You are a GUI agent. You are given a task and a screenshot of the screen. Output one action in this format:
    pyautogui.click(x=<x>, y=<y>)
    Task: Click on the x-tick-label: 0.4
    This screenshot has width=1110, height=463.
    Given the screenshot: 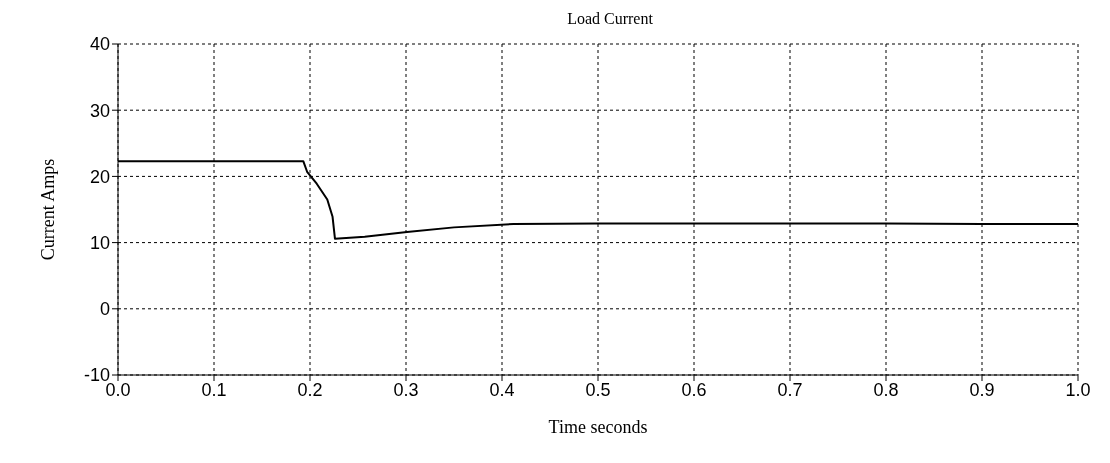 What is the action you would take?
    pyautogui.click(x=502, y=389)
    